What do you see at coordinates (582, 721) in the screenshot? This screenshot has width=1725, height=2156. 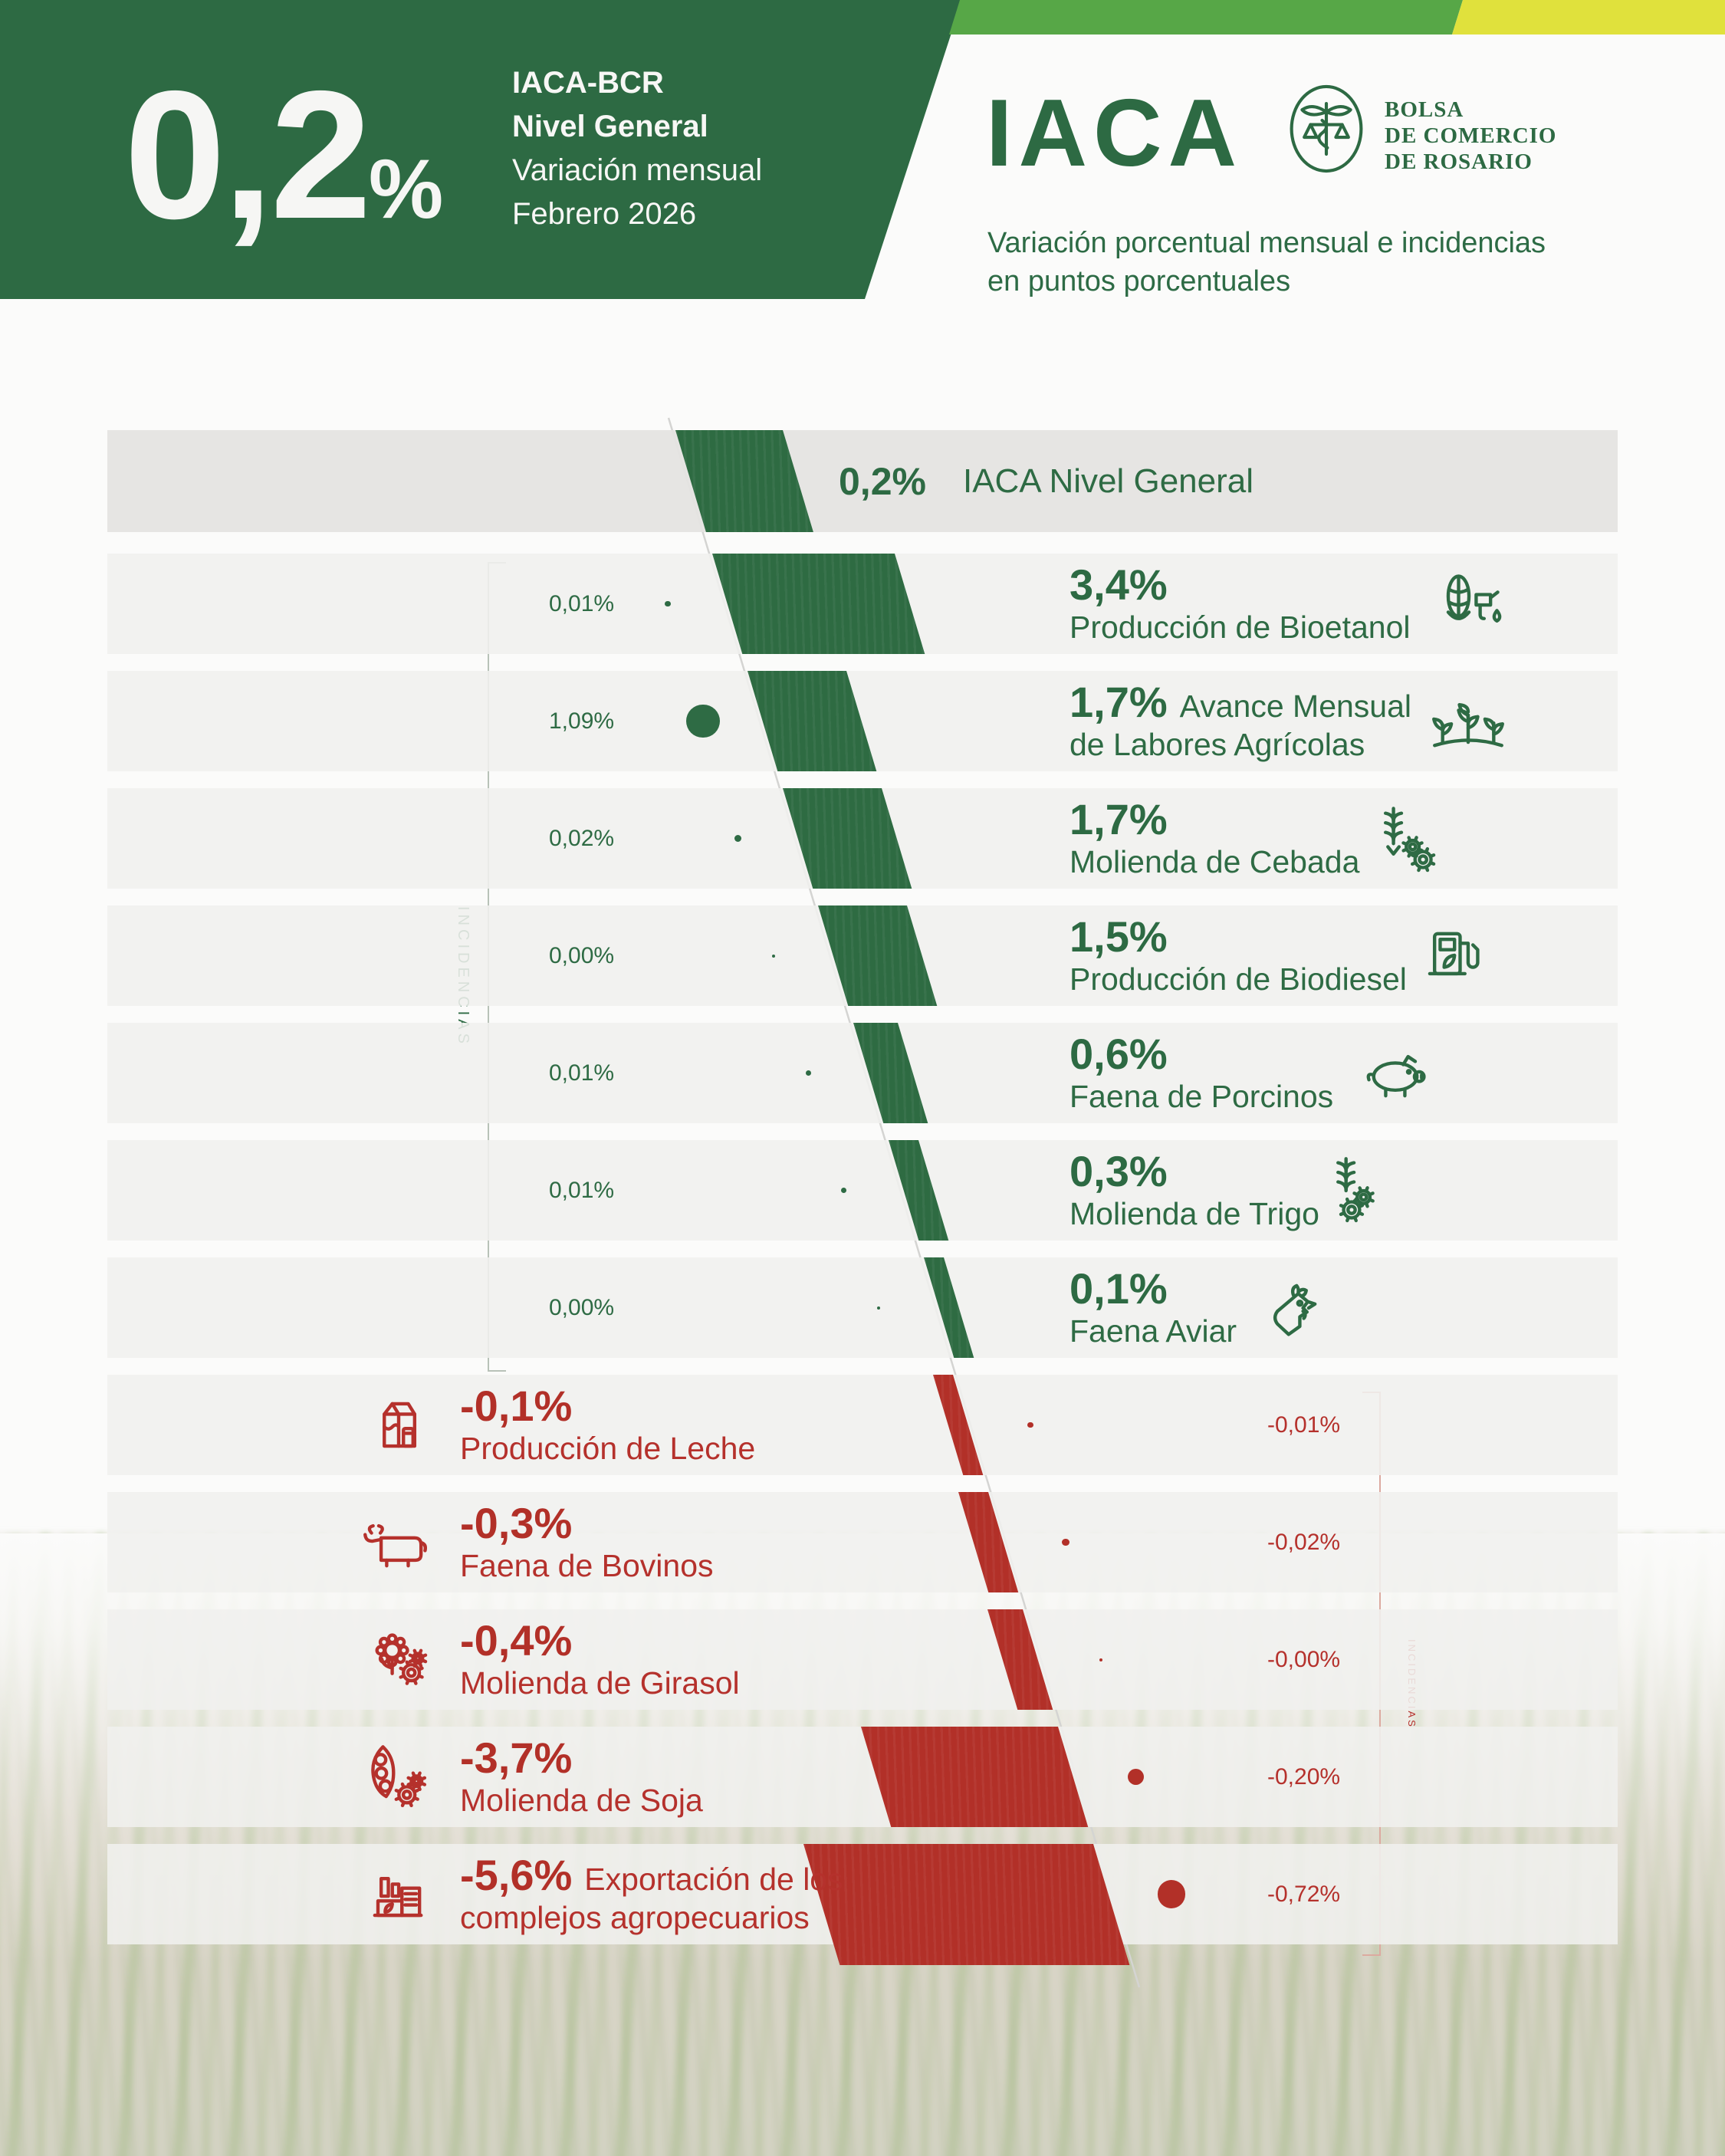 I see `incidence-label: 1,09%` at bounding box center [582, 721].